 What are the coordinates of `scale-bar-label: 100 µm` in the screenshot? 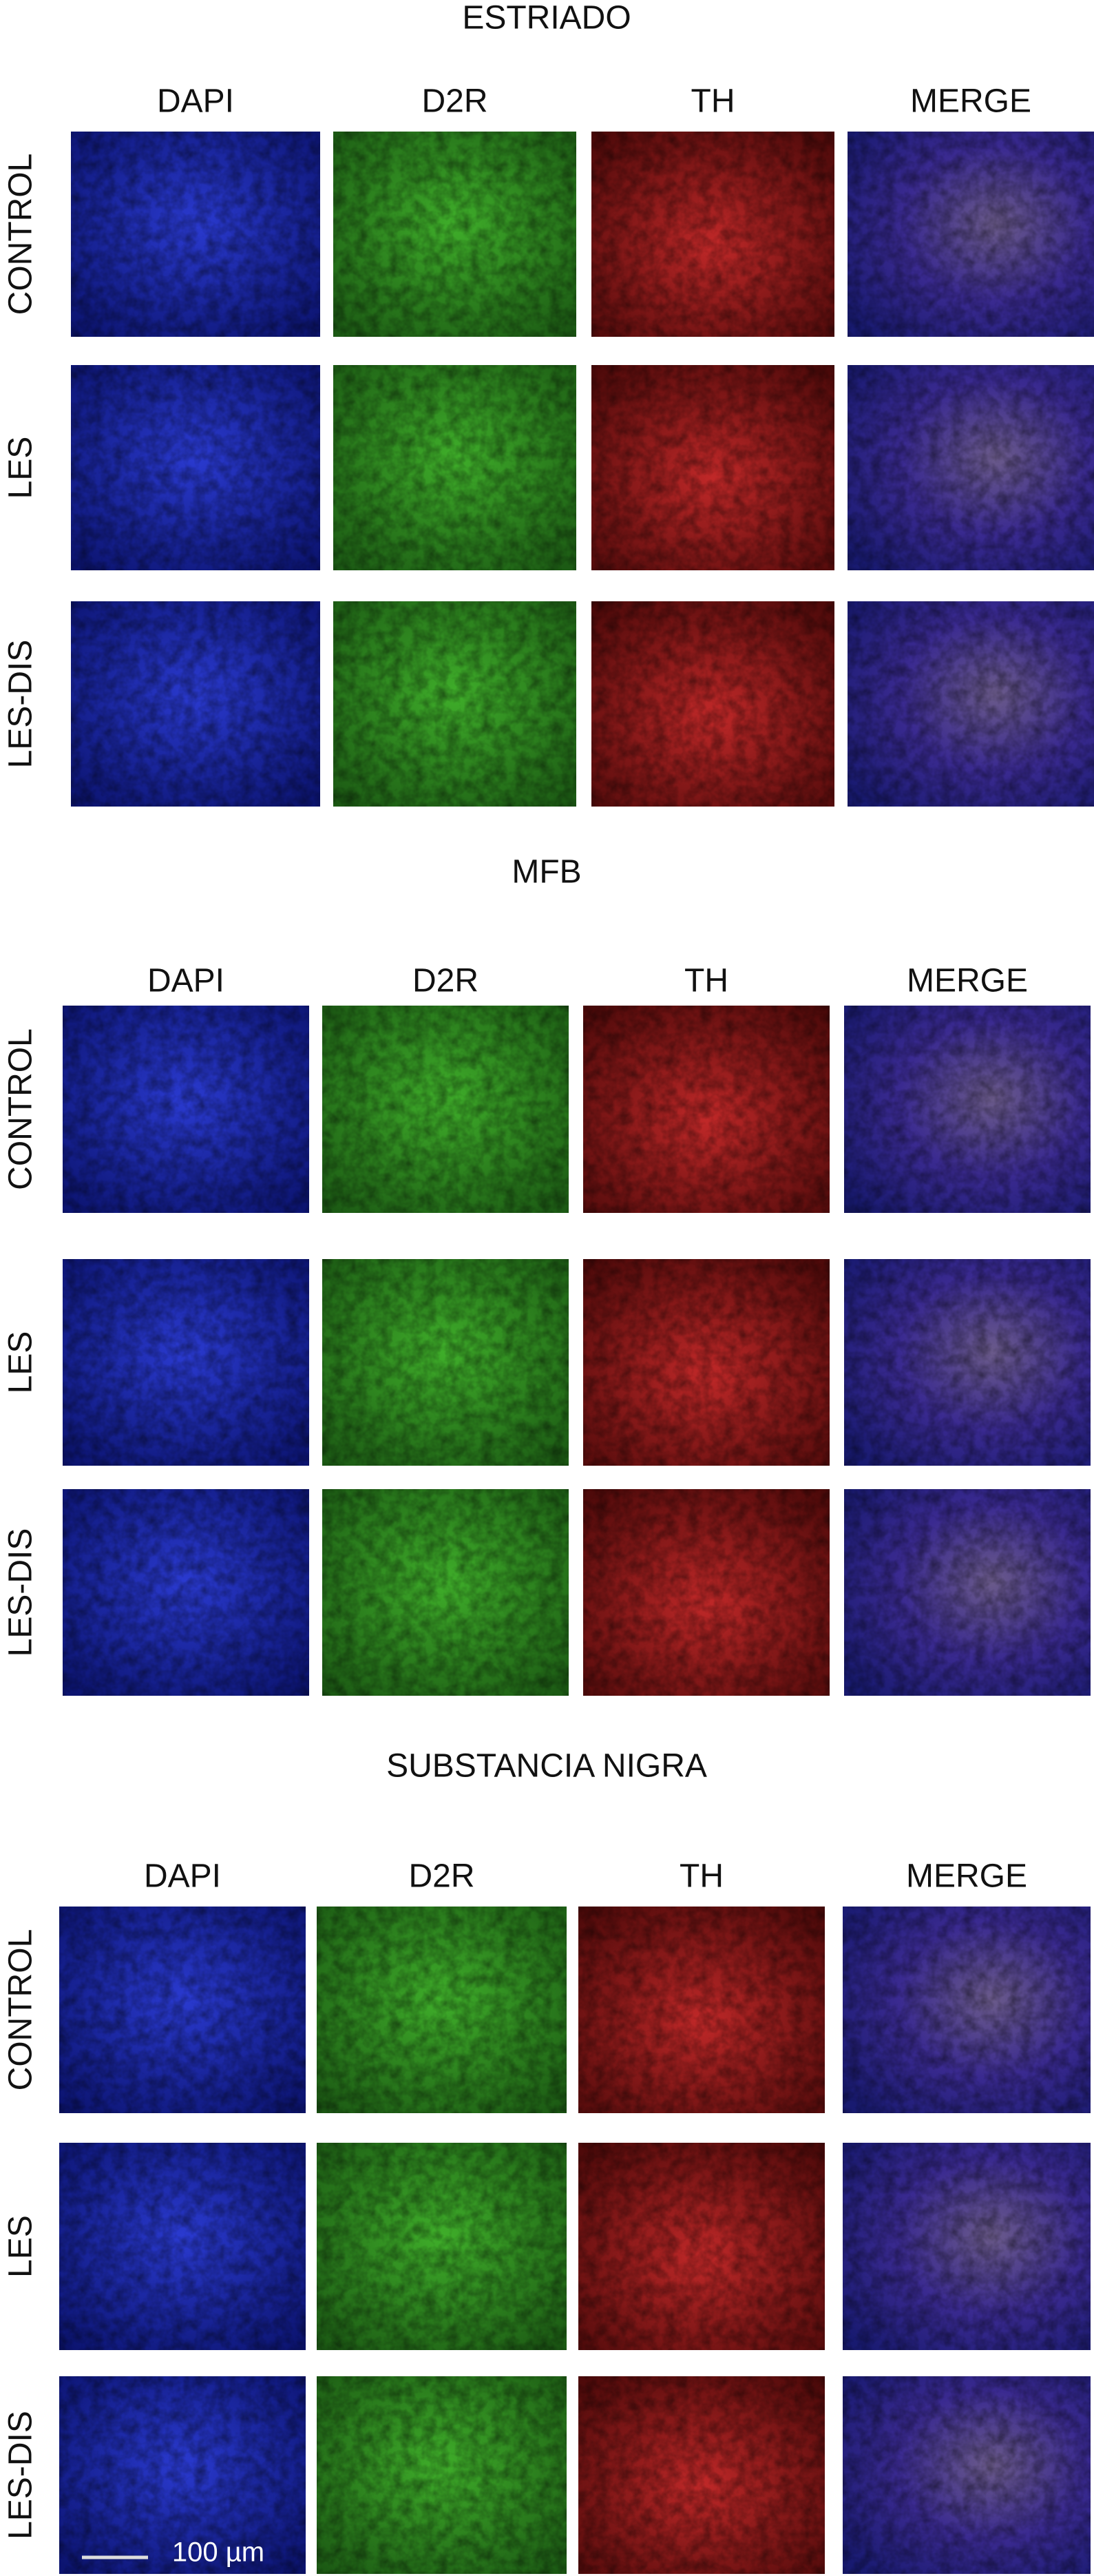 It's located at (218, 2552).